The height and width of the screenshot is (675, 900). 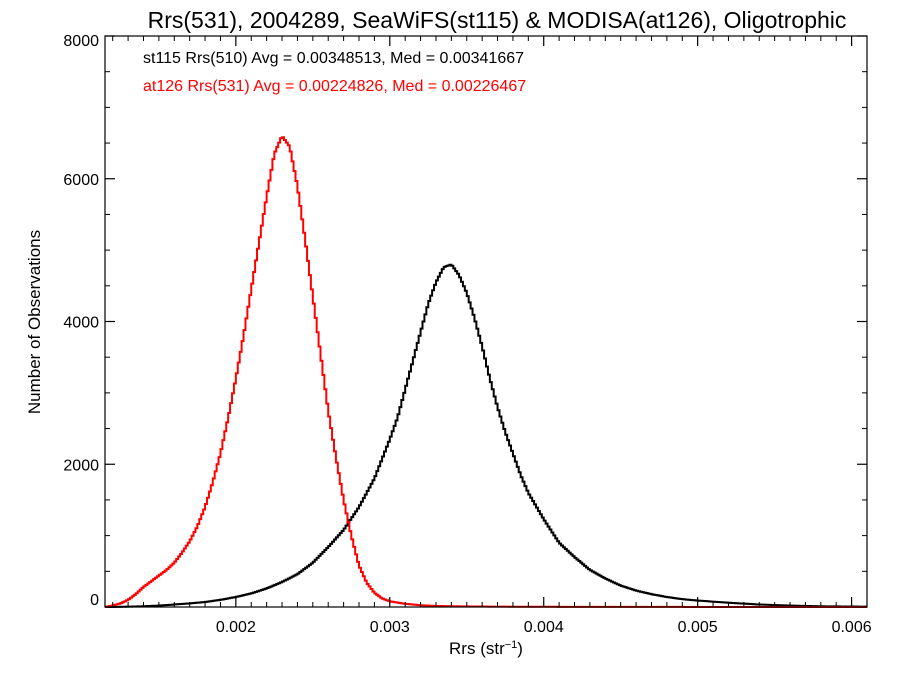 I want to click on x-axis-label-superscript: −1, so click(x=511, y=645).